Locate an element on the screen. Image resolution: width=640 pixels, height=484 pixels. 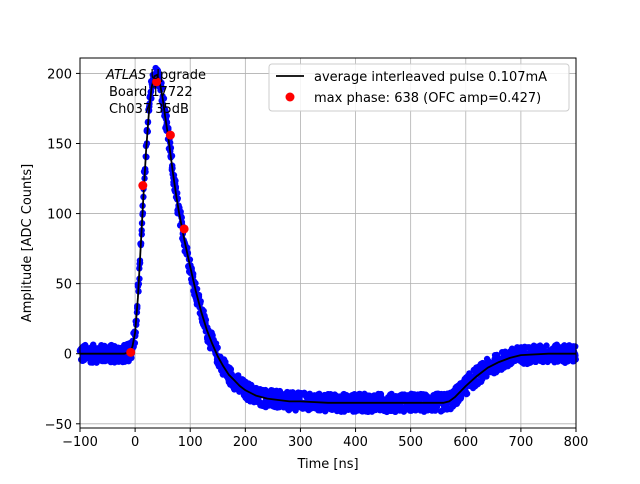
y-axis-label: Amplitude [ADC Counts] is located at coordinates (27, 243).